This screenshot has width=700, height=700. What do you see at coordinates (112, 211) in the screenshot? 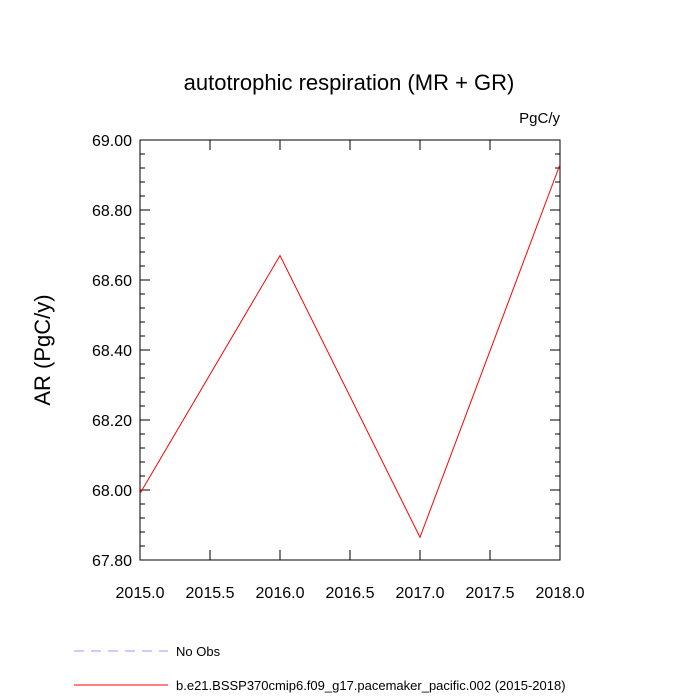
I see `y-tick-label: 68.80` at bounding box center [112, 211].